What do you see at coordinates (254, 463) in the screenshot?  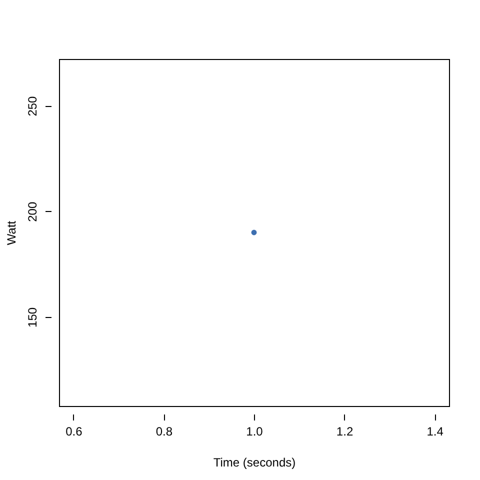 I see `x-axis-title: Time (seconds)` at bounding box center [254, 463].